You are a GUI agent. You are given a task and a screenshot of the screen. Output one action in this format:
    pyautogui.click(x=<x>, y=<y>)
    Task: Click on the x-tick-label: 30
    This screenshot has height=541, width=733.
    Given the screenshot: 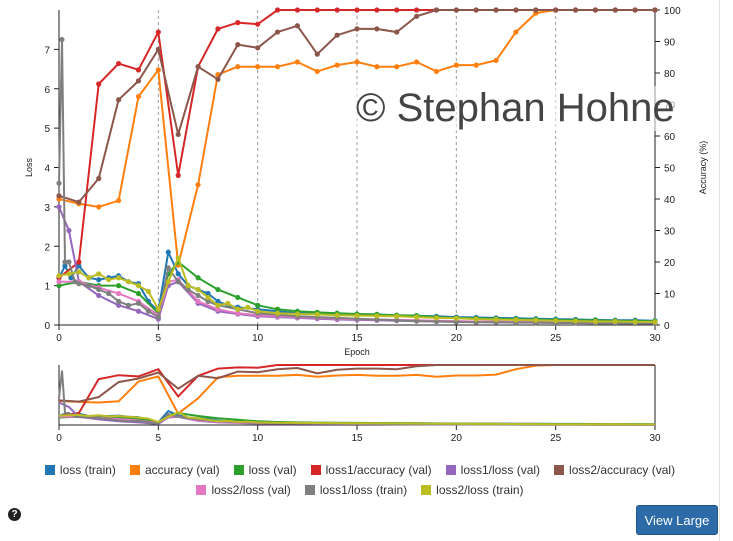 What is the action you would take?
    pyautogui.click(x=655, y=338)
    